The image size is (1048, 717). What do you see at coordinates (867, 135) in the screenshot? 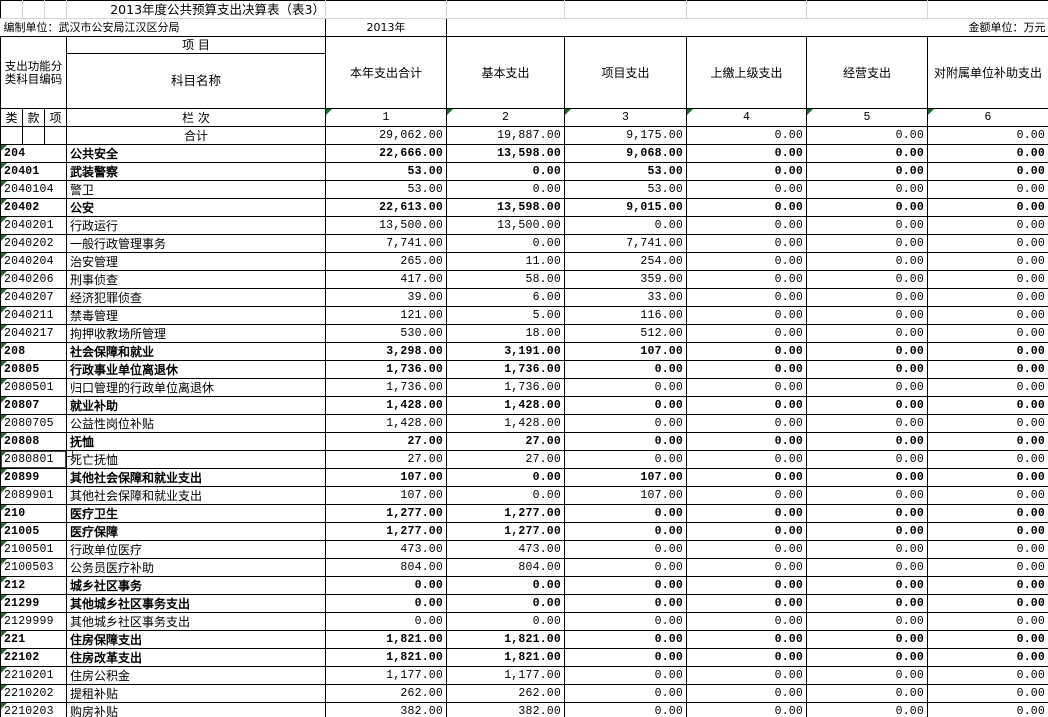
I see `total-value-5: 0.00` at bounding box center [867, 135].